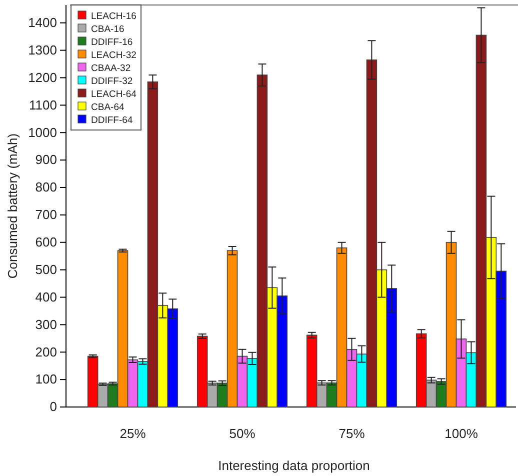  I want to click on y-tick-label: 600, so click(46, 242).